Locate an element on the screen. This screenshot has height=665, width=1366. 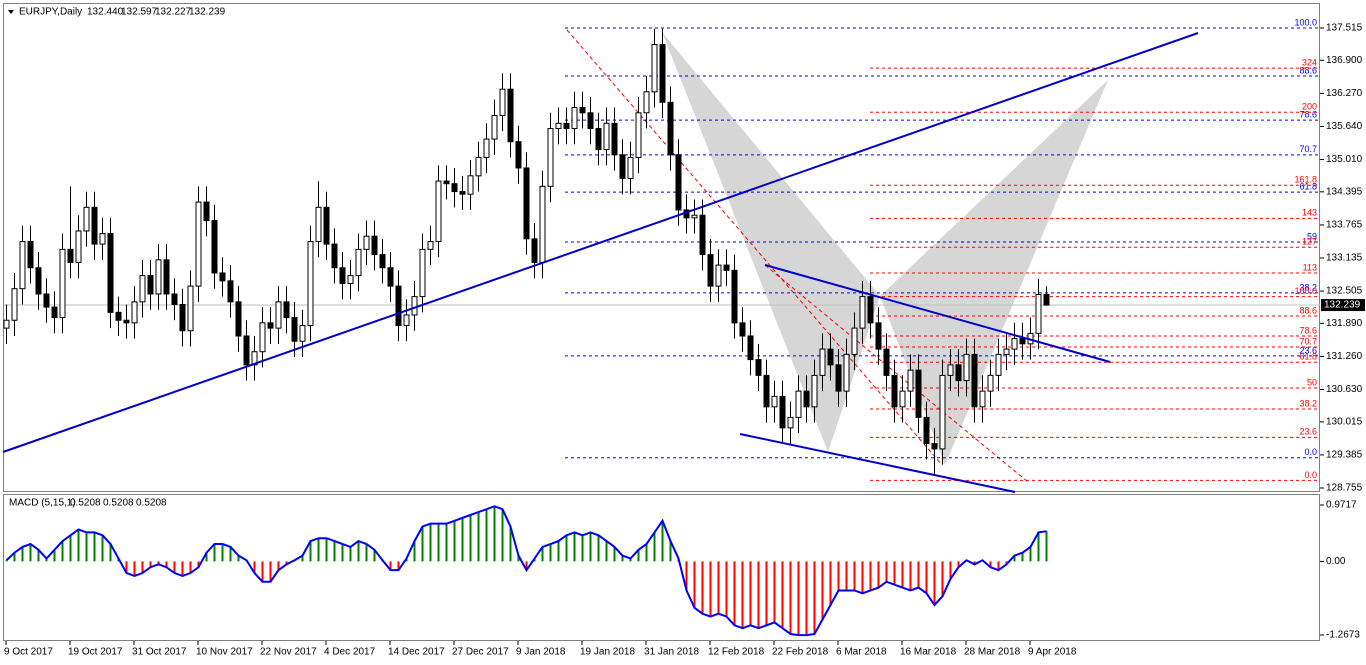
x-tick-label: 19 Jan 2018 is located at coordinates (607, 652).